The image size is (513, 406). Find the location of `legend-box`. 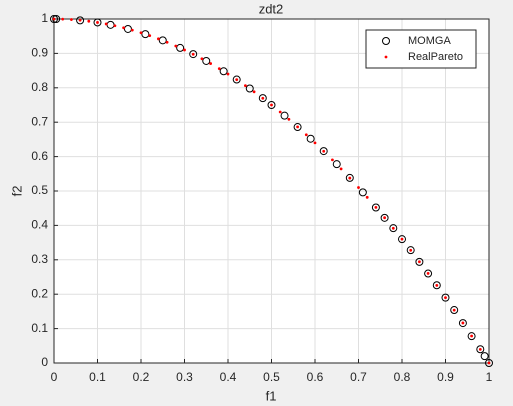

legend-box is located at coordinates (421, 49).